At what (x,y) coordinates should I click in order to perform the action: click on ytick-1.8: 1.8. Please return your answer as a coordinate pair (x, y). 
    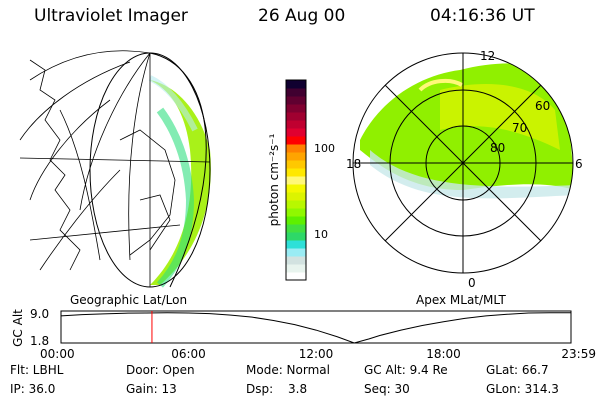
    Looking at the image, I should click on (39, 341).